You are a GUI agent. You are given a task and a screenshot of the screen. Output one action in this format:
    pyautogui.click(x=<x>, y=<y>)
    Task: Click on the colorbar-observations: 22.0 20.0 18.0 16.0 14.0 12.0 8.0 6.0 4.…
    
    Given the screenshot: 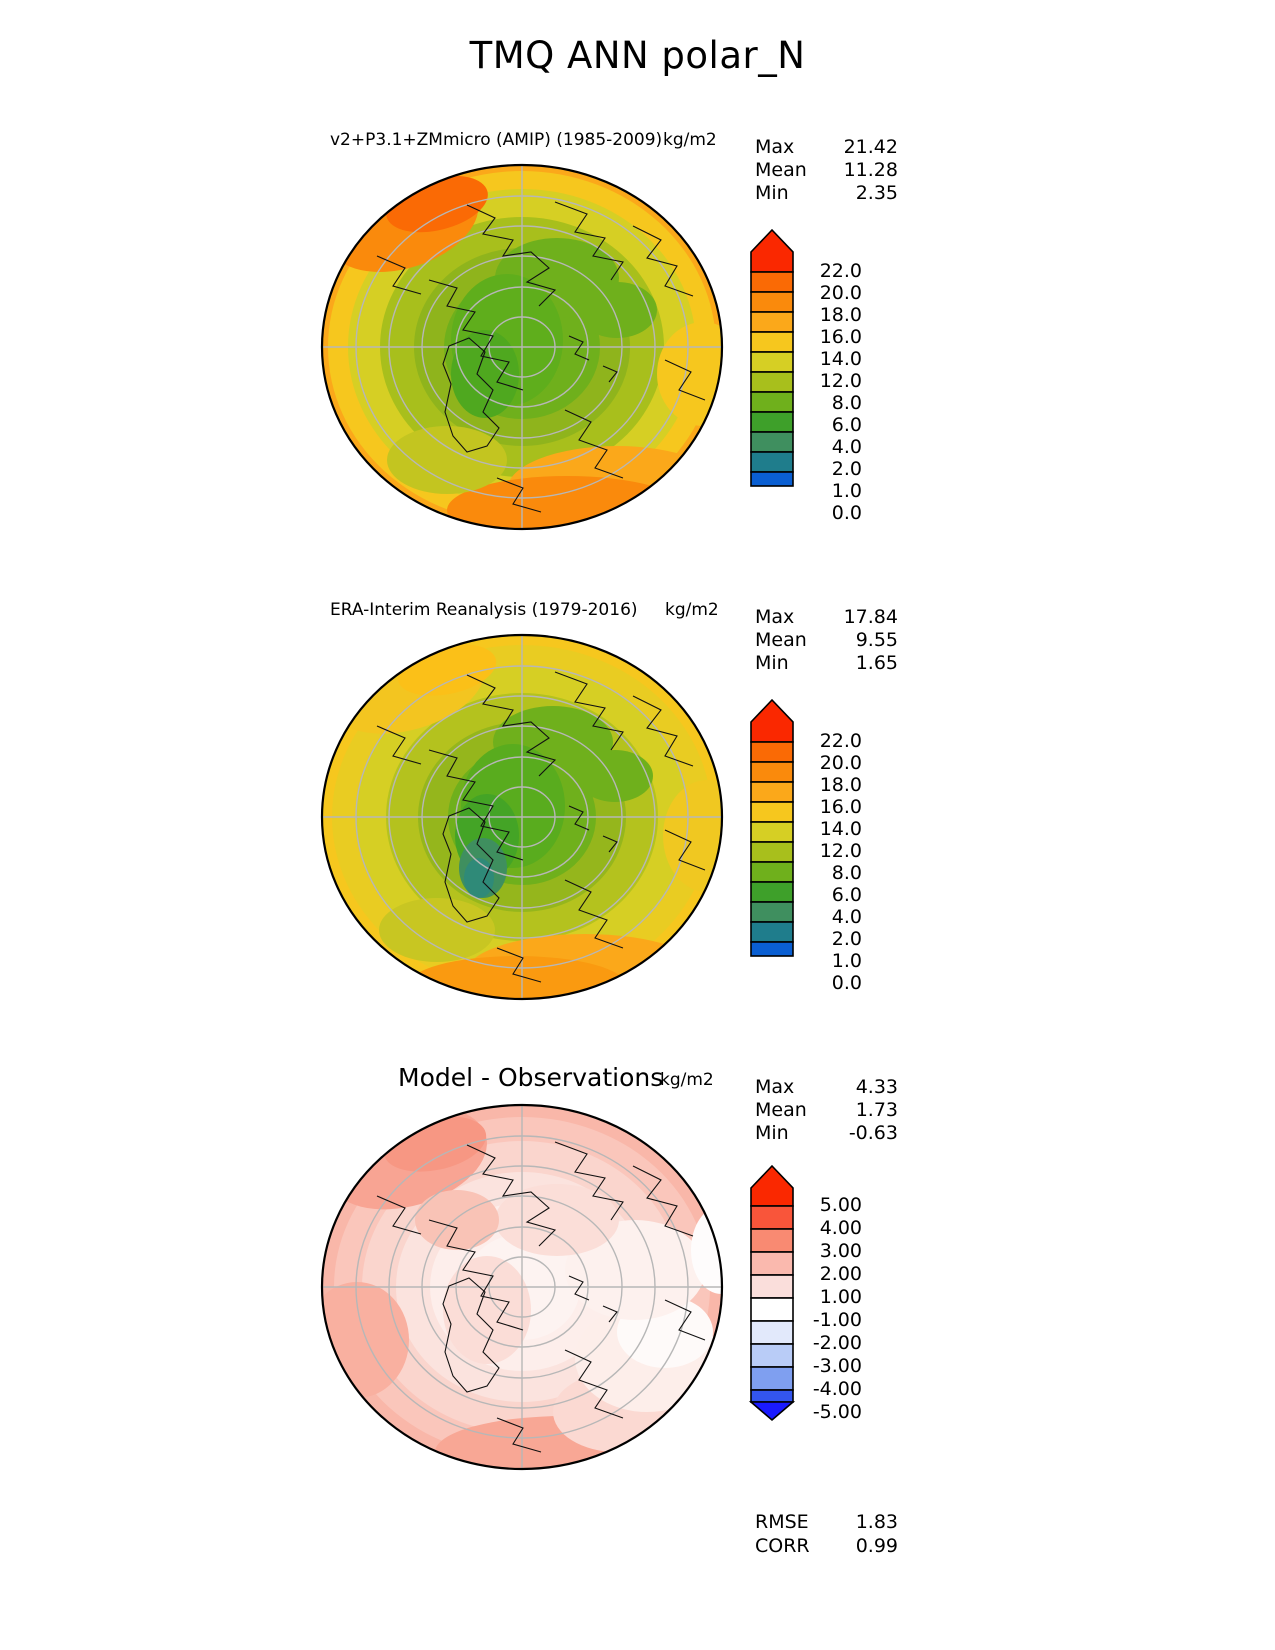 What is the action you would take?
    pyautogui.click(x=805, y=841)
    